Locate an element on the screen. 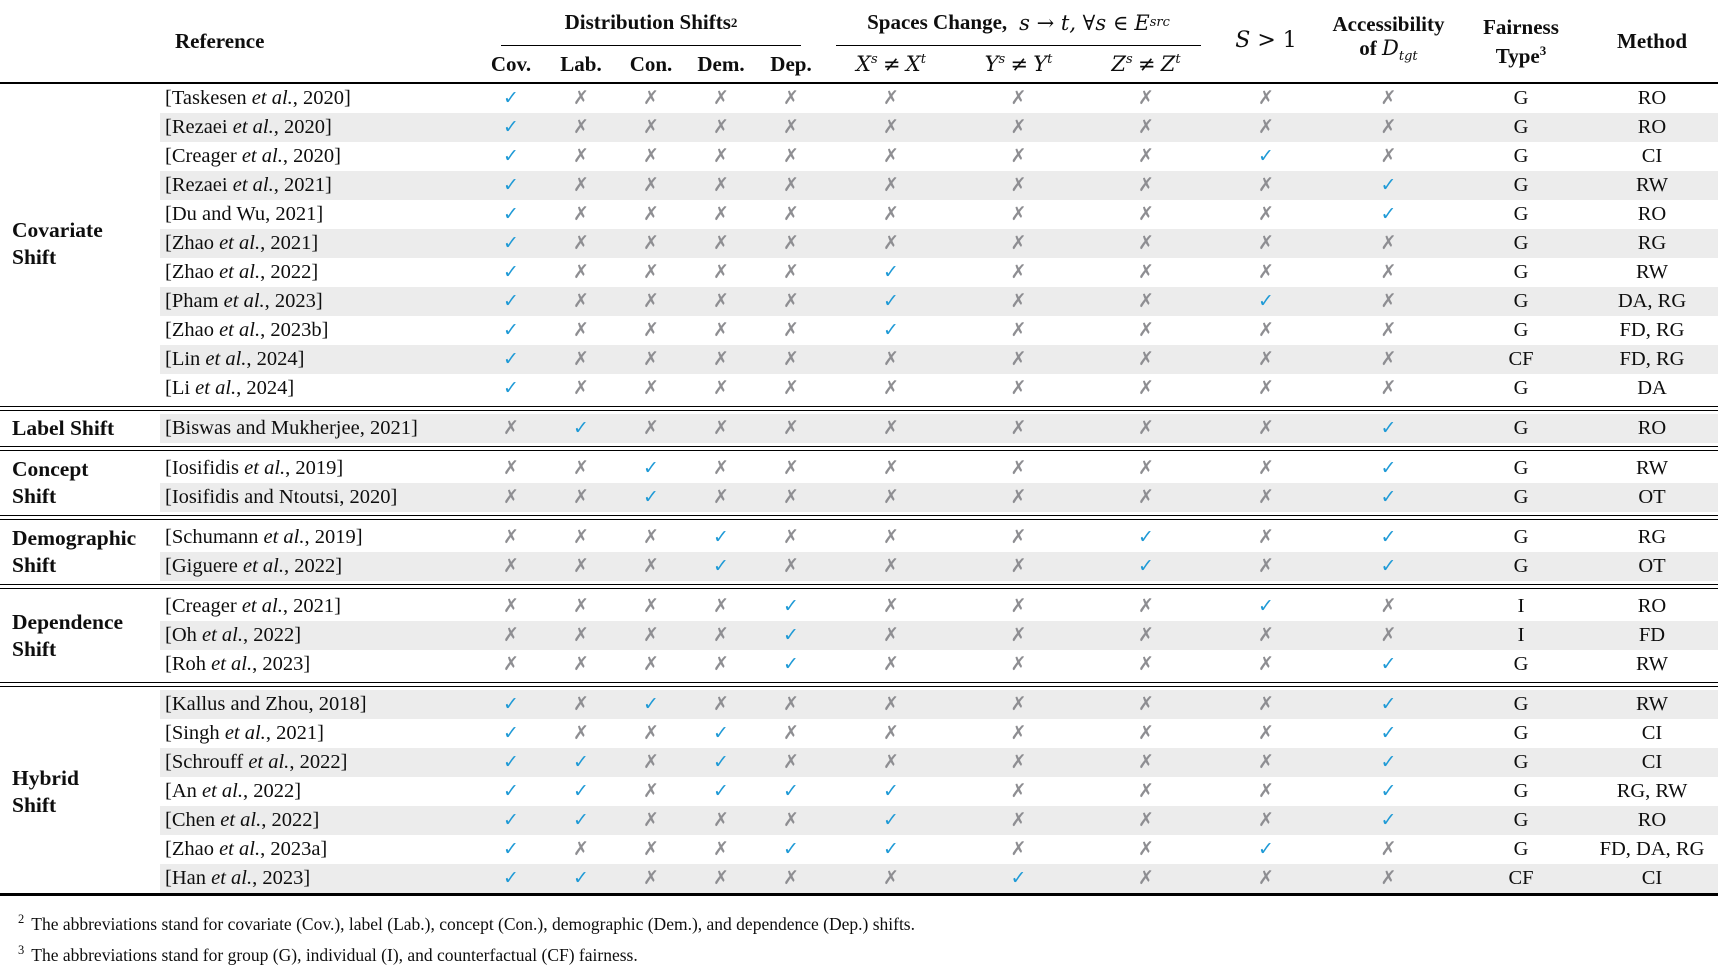  method-cell: OT is located at coordinates (1652, 566).